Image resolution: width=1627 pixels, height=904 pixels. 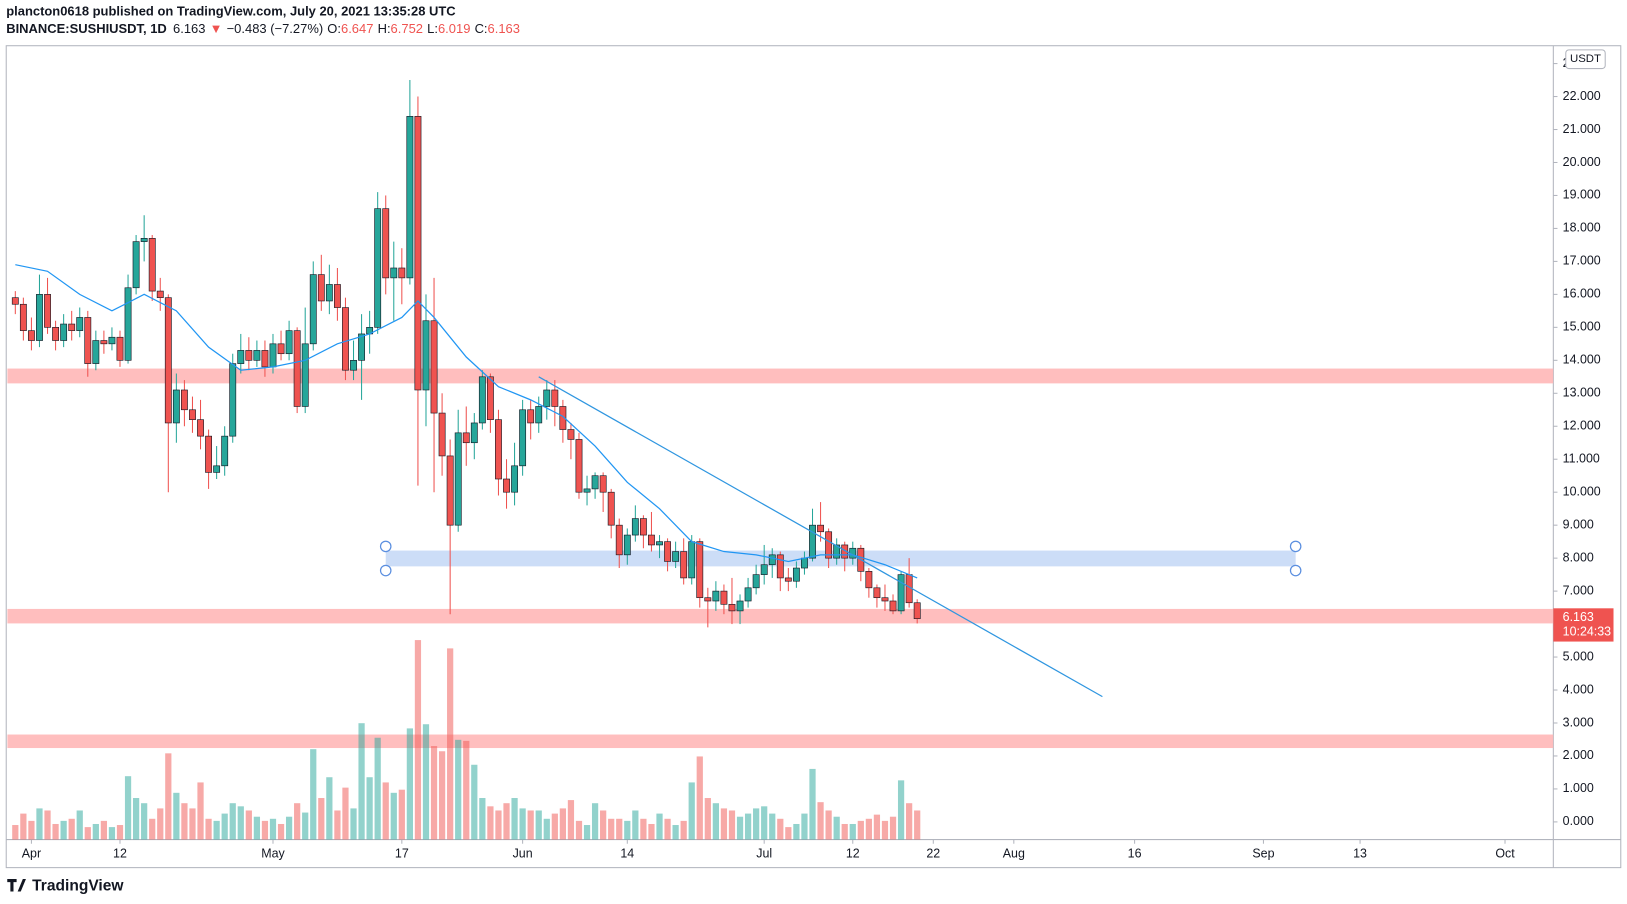 I want to click on last-price-badge, so click(x=1583, y=625).